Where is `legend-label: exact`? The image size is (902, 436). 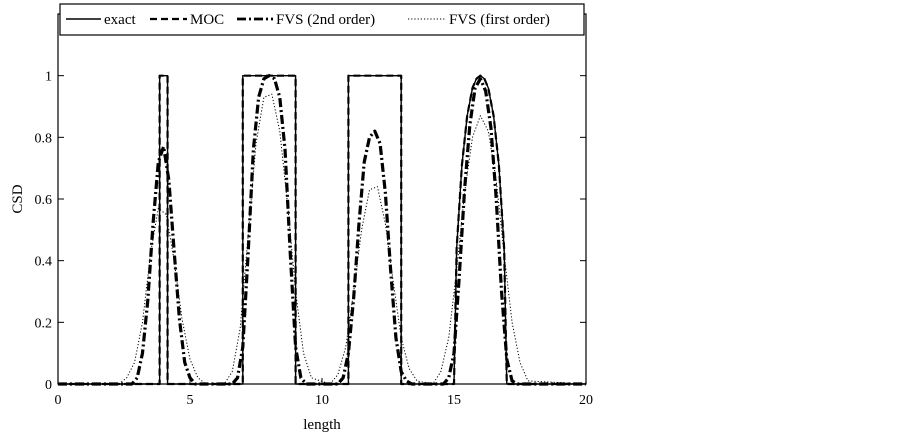 legend-label: exact is located at coordinates (120, 20).